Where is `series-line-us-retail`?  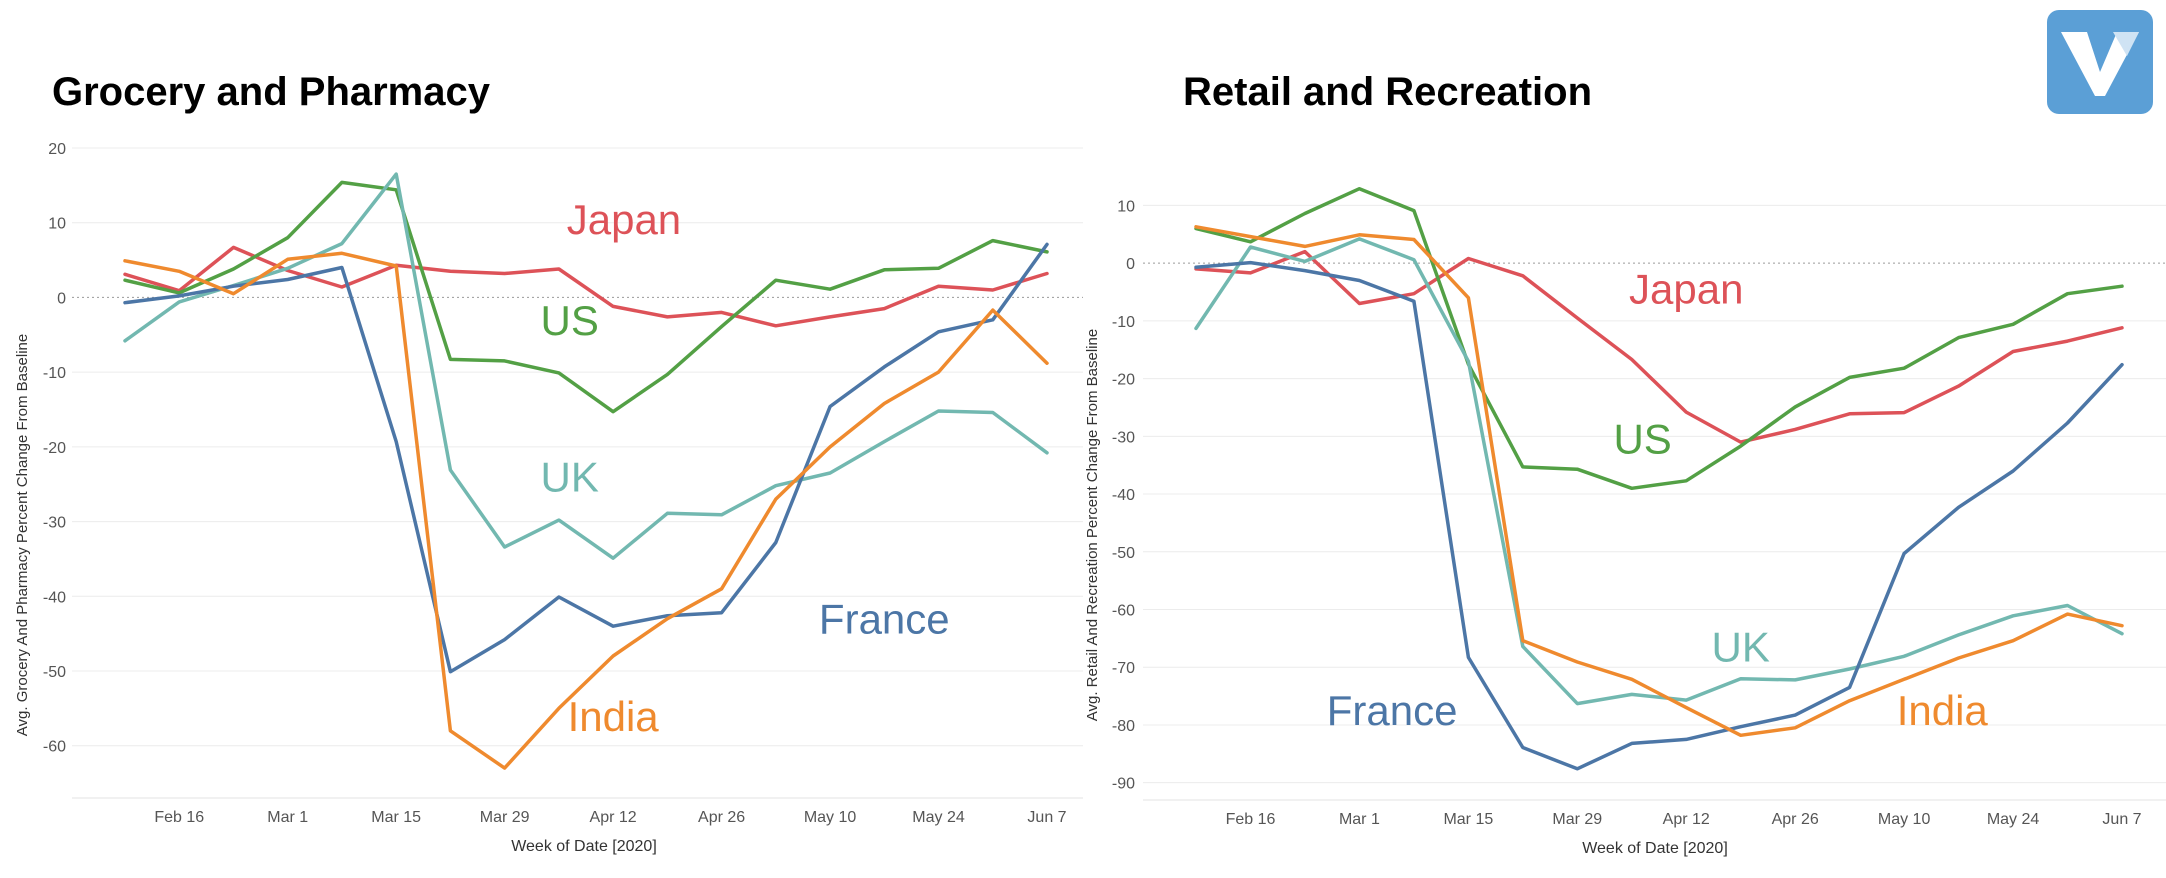 series-line-us-retail is located at coordinates (1659, 338).